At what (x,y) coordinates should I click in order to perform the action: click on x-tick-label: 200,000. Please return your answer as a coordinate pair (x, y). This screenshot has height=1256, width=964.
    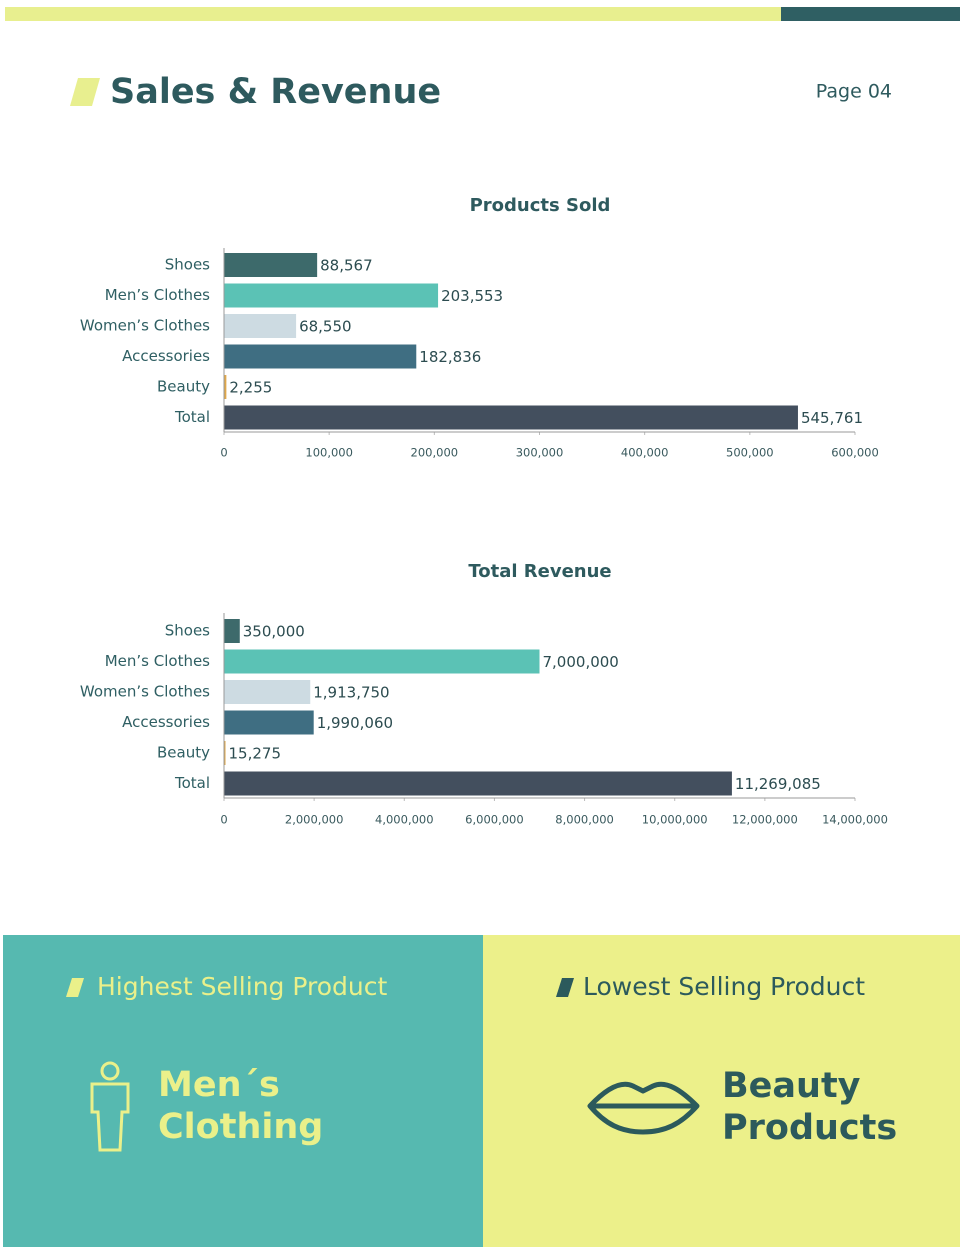
    Looking at the image, I should click on (435, 453).